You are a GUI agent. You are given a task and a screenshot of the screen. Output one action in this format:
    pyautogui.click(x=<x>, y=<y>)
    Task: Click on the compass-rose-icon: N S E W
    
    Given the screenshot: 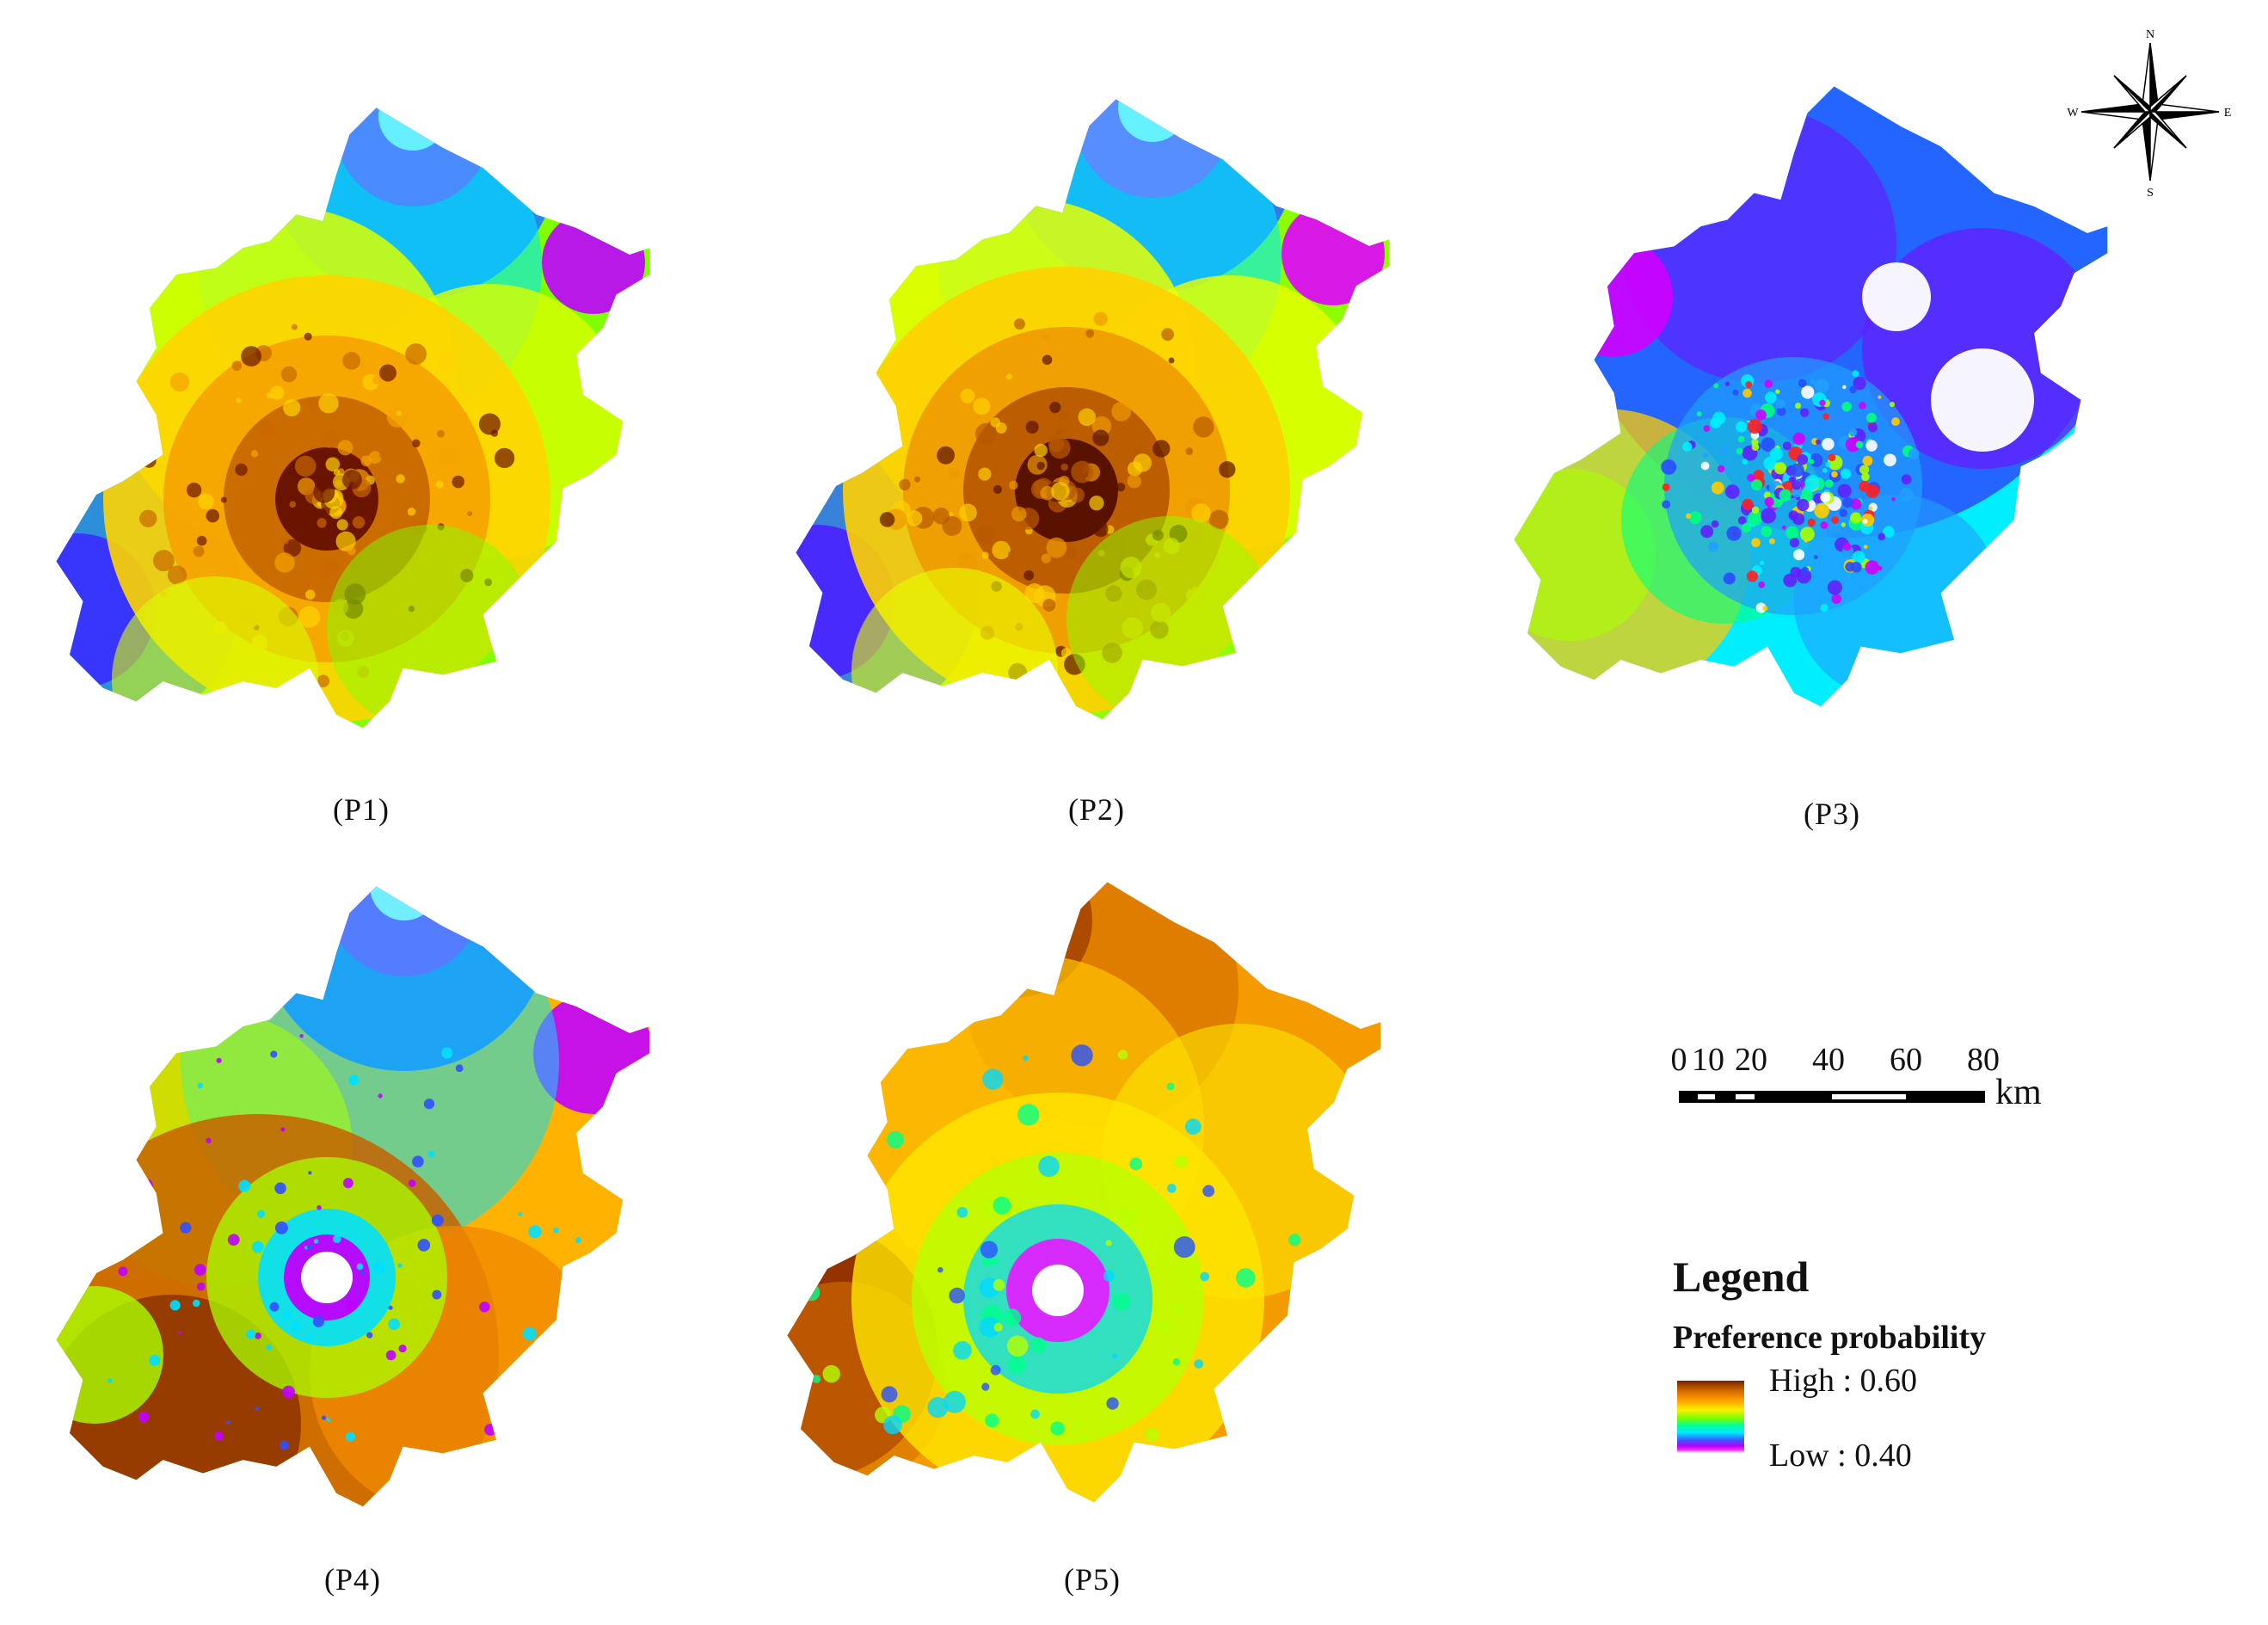 What is the action you would take?
    pyautogui.click(x=2150, y=114)
    